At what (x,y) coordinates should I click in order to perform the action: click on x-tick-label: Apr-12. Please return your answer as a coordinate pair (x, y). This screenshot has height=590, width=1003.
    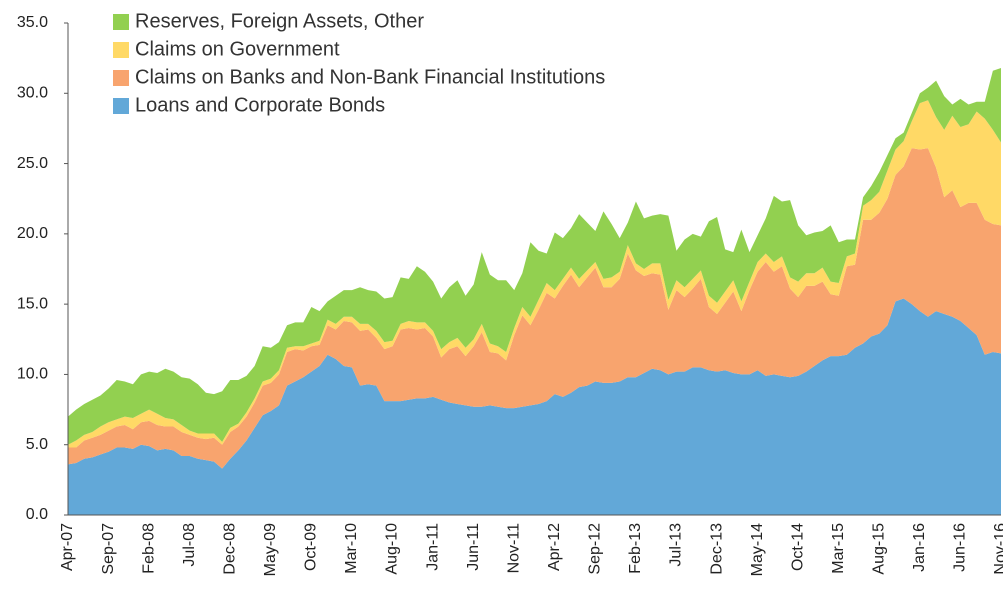
    Looking at the image, I should click on (554, 547).